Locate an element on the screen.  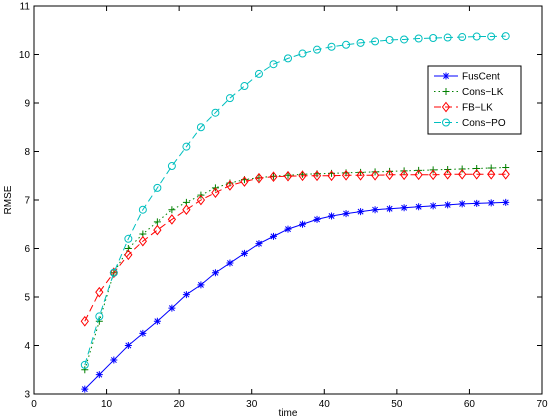
x-tick-label: 60 is located at coordinates (470, 404).